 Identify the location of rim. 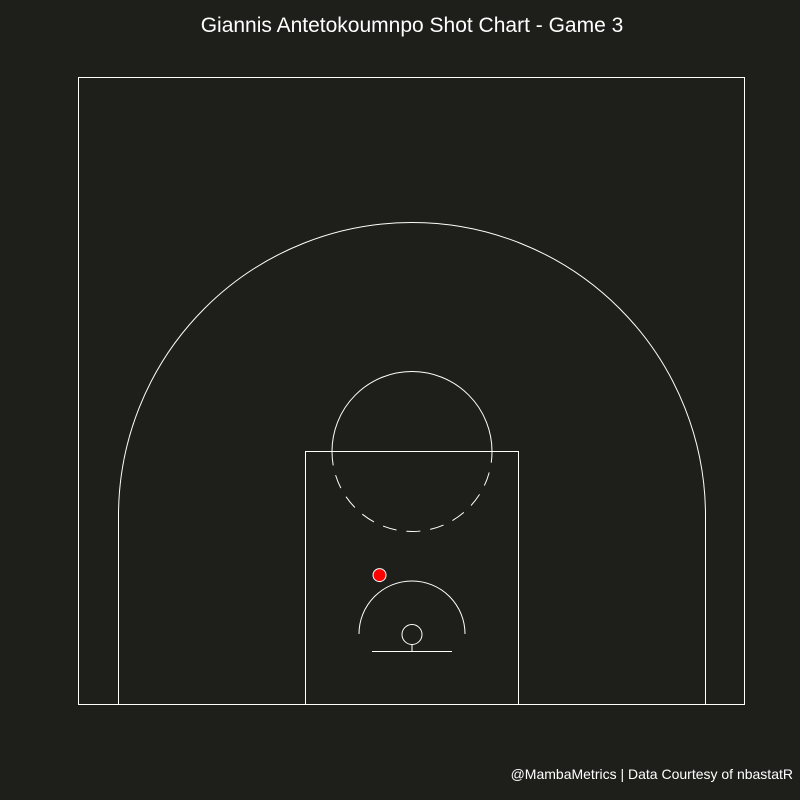
(412, 634).